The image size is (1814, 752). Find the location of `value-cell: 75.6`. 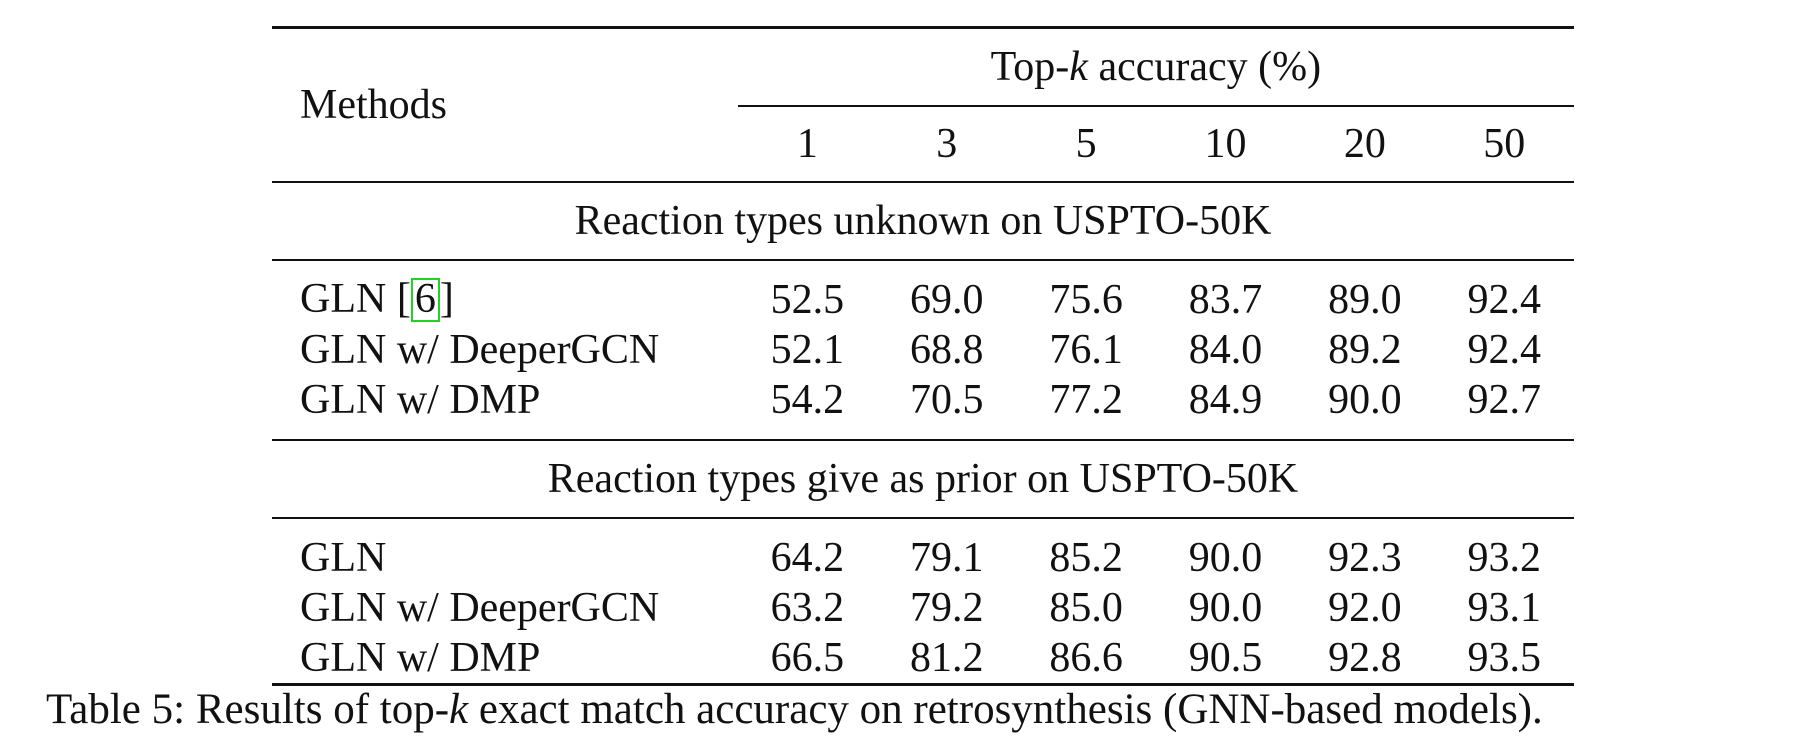

value-cell: 75.6 is located at coordinates (1086, 300).